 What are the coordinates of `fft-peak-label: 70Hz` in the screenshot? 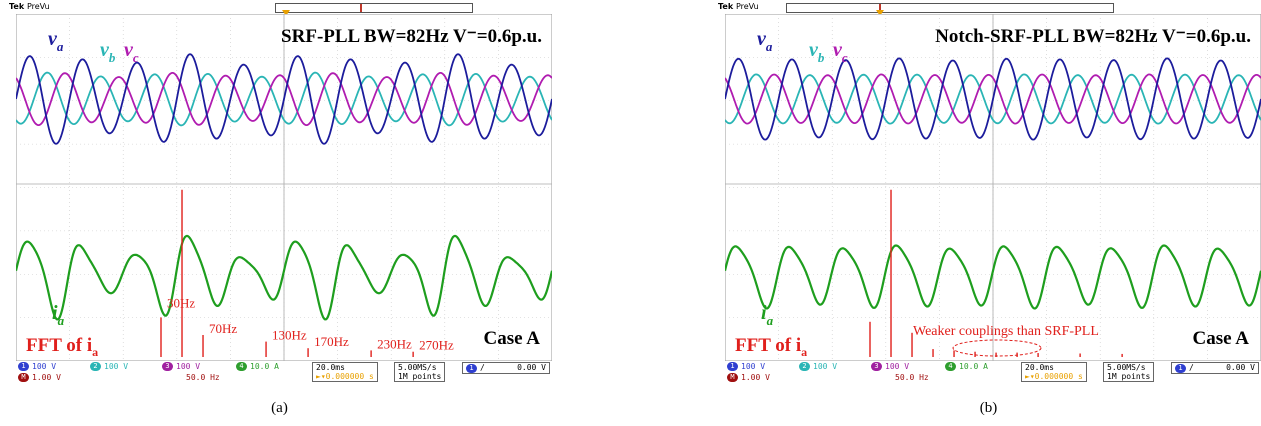 It's located at (223, 328).